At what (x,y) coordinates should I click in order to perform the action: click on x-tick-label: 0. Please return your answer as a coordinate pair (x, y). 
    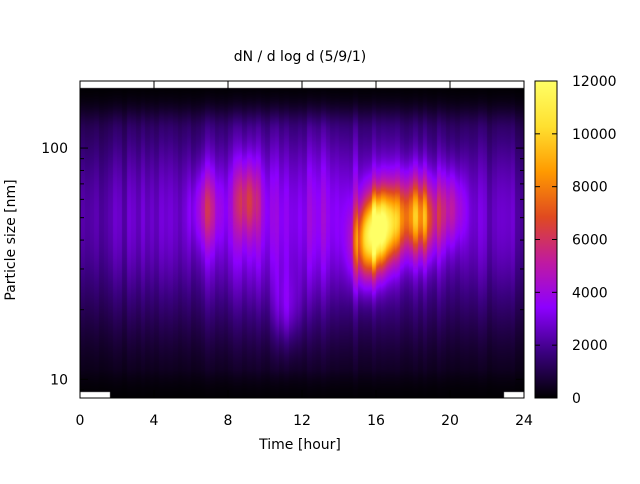
    Looking at the image, I should click on (80, 421).